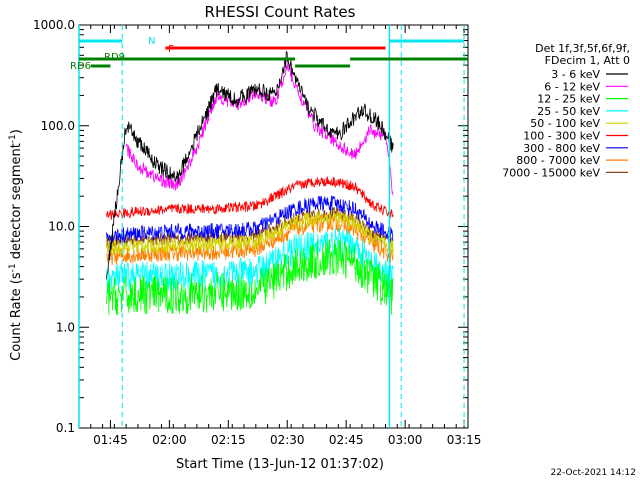 This screenshot has height=480, width=640. I want to click on chart-title: RHESSI Count Rates, so click(280, 12).